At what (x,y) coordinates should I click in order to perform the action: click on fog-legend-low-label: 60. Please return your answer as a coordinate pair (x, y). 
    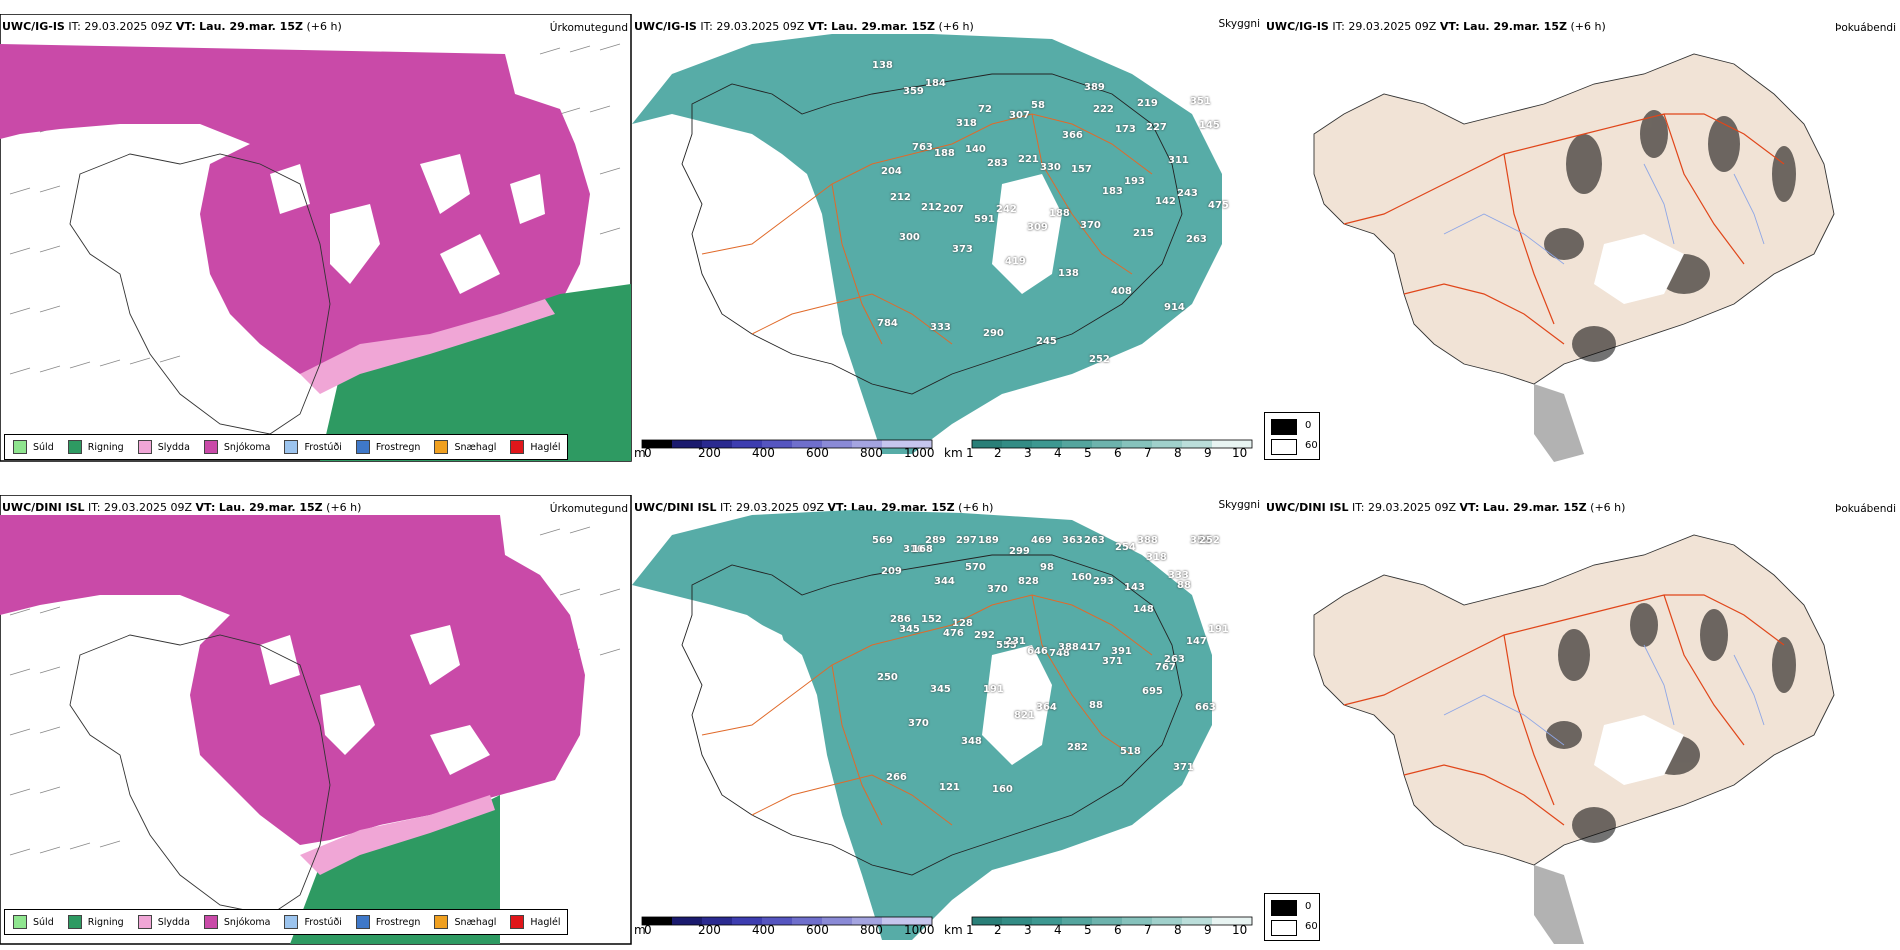
    Looking at the image, I should click on (1311, 926).